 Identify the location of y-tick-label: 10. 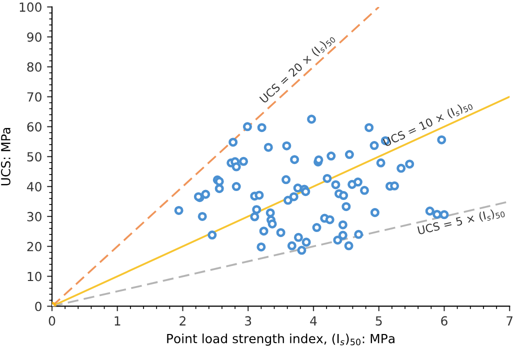
(35, 277).